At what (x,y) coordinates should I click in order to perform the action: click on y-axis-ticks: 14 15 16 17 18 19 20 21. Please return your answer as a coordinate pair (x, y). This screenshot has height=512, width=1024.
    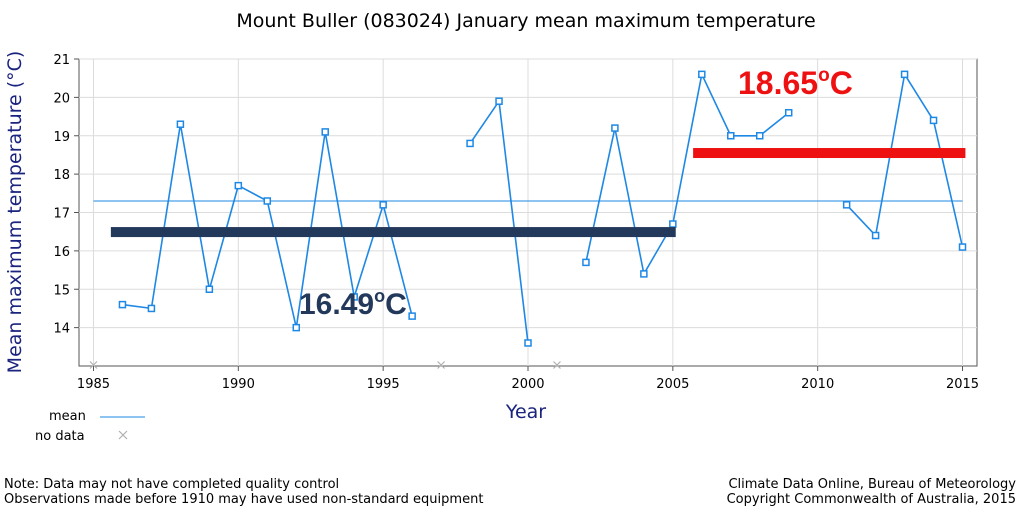
    Looking at the image, I should click on (66, 195).